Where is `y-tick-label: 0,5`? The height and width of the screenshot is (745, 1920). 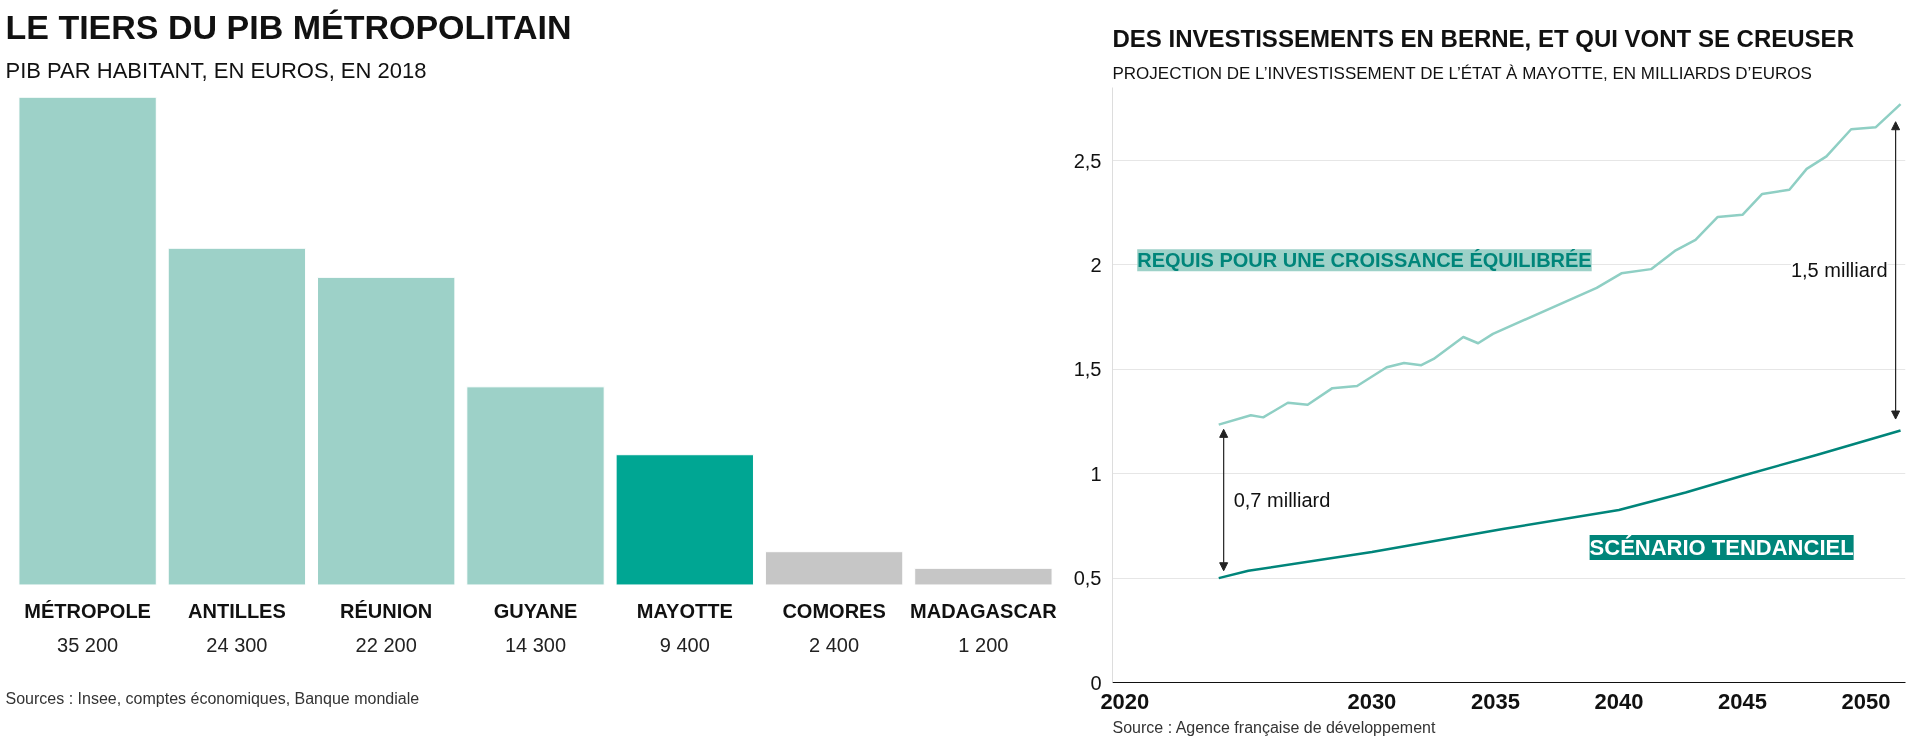 y-tick-label: 0,5 is located at coordinates (1087, 578).